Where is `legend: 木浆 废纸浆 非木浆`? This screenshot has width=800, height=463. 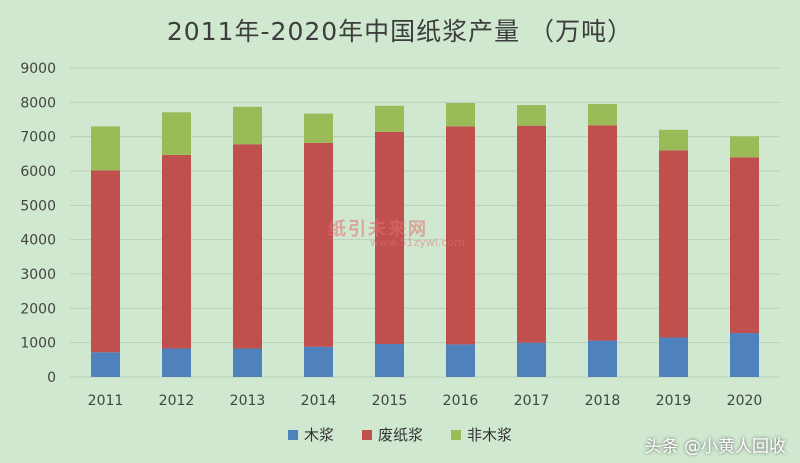
legend: 木浆 废纸浆 非木浆 is located at coordinates (400, 434).